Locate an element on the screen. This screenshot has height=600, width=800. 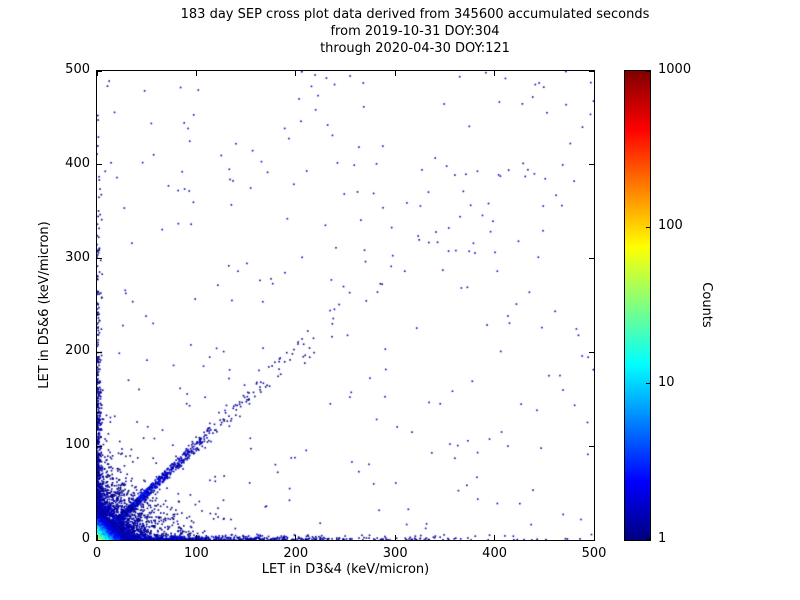
y-tick-label: 400 is located at coordinates (77, 163).